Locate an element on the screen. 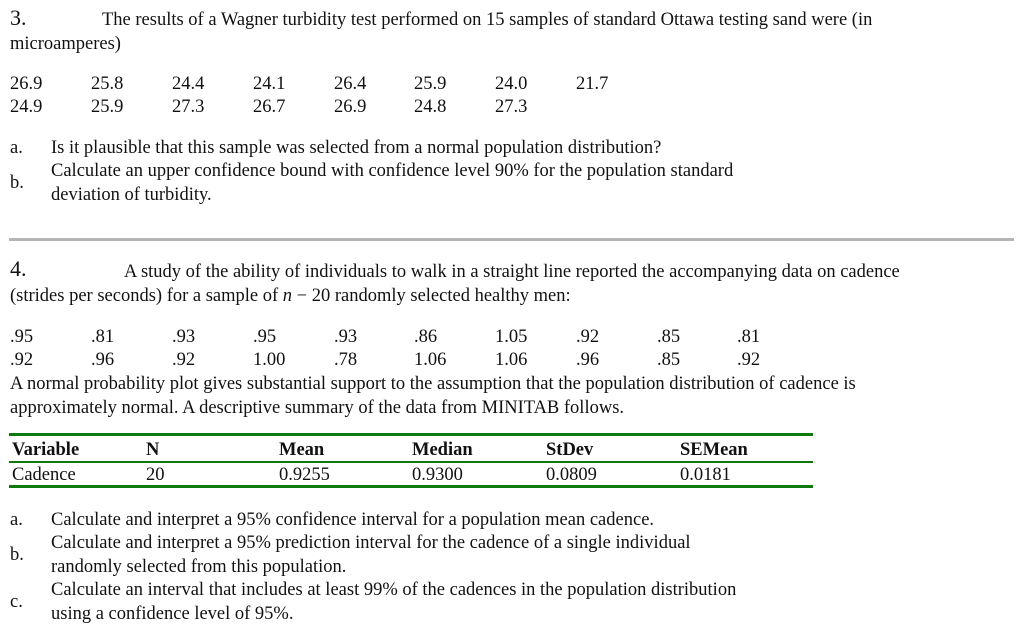 Image resolution: width=1024 pixels, height=629 pixels. p3-data-value: 24.0 is located at coordinates (511, 84).